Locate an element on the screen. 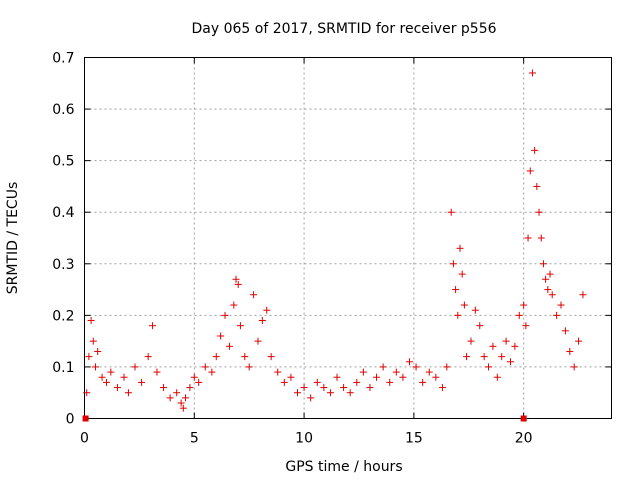  y-tick-label: 0.7 is located at coordinates (63, 59).